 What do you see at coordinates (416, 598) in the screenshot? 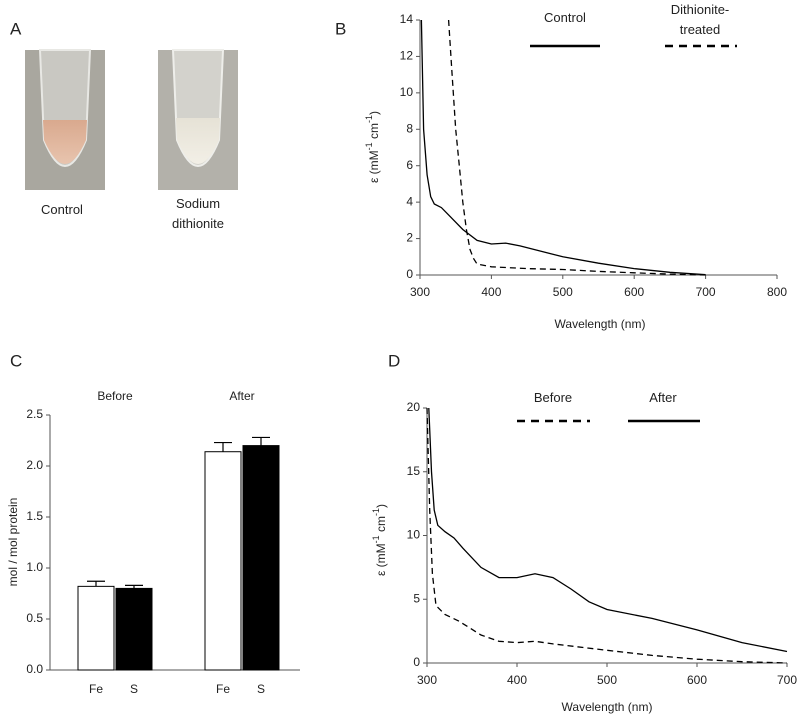
I see `y-tick-label: 5` at bounding box center [416, 598].